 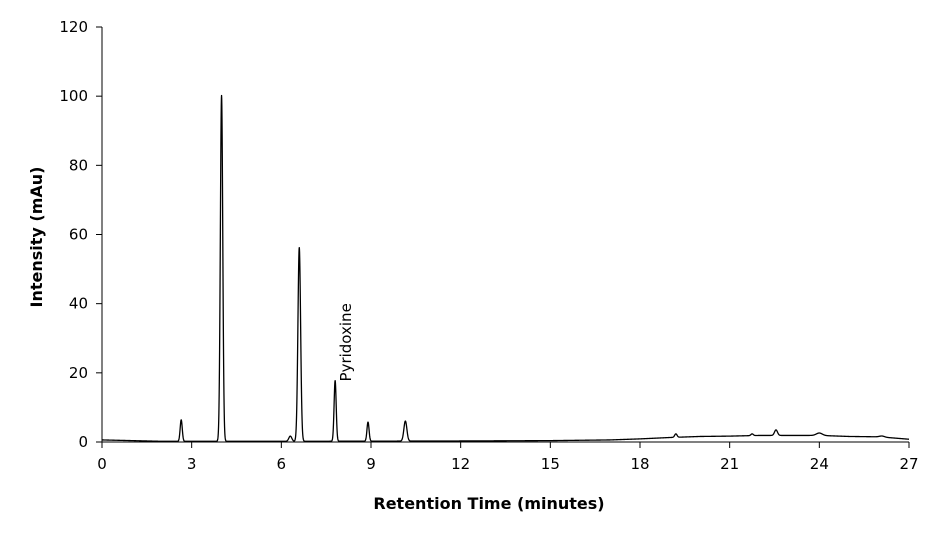 I want to click on x-tick-label: 24, so click(x=819, y=464).